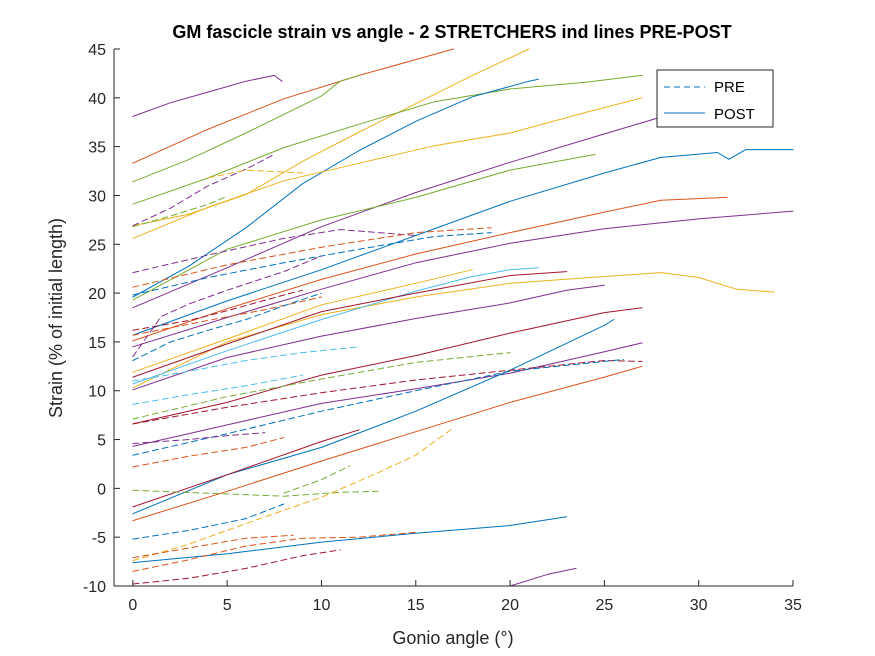 The height and width of the screenshot is (656, 875). What do you see at coordinates (101, 441) in the screenshot?
I see `y-tick-label: 5` at bounding box center [101, 441].